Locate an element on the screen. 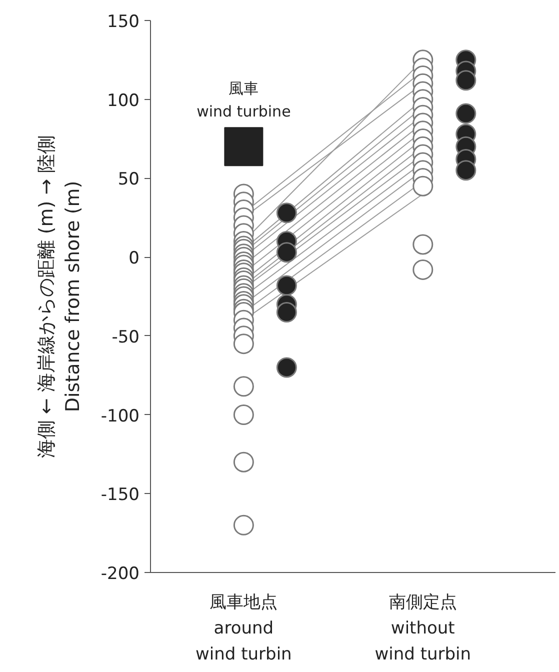  y-tick-label: -50 is located at coordinates (126, 337).